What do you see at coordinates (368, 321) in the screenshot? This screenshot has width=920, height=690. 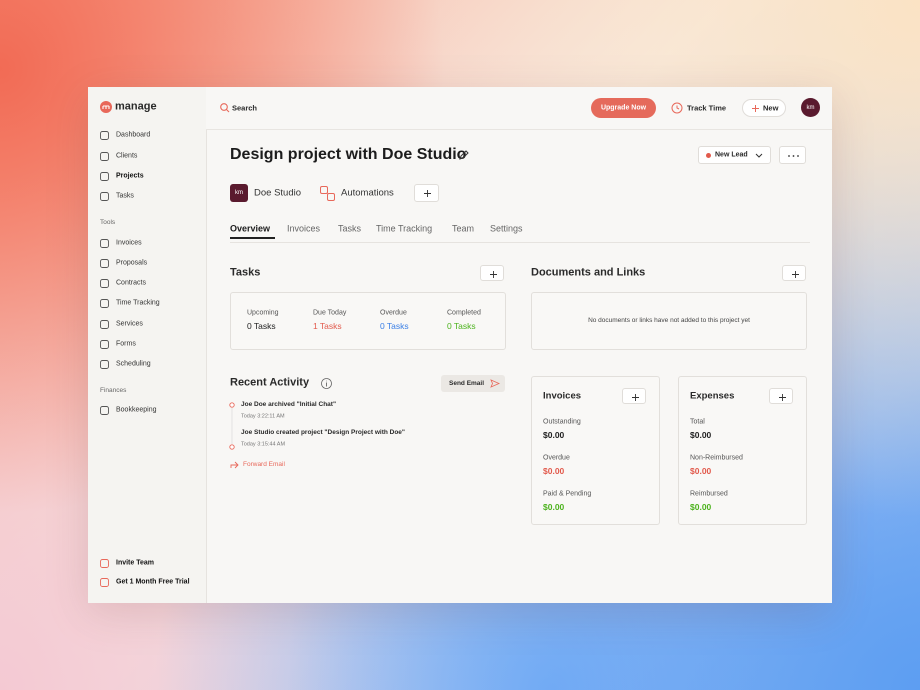 I see `tasks-card` at bounding box center [368, 321].